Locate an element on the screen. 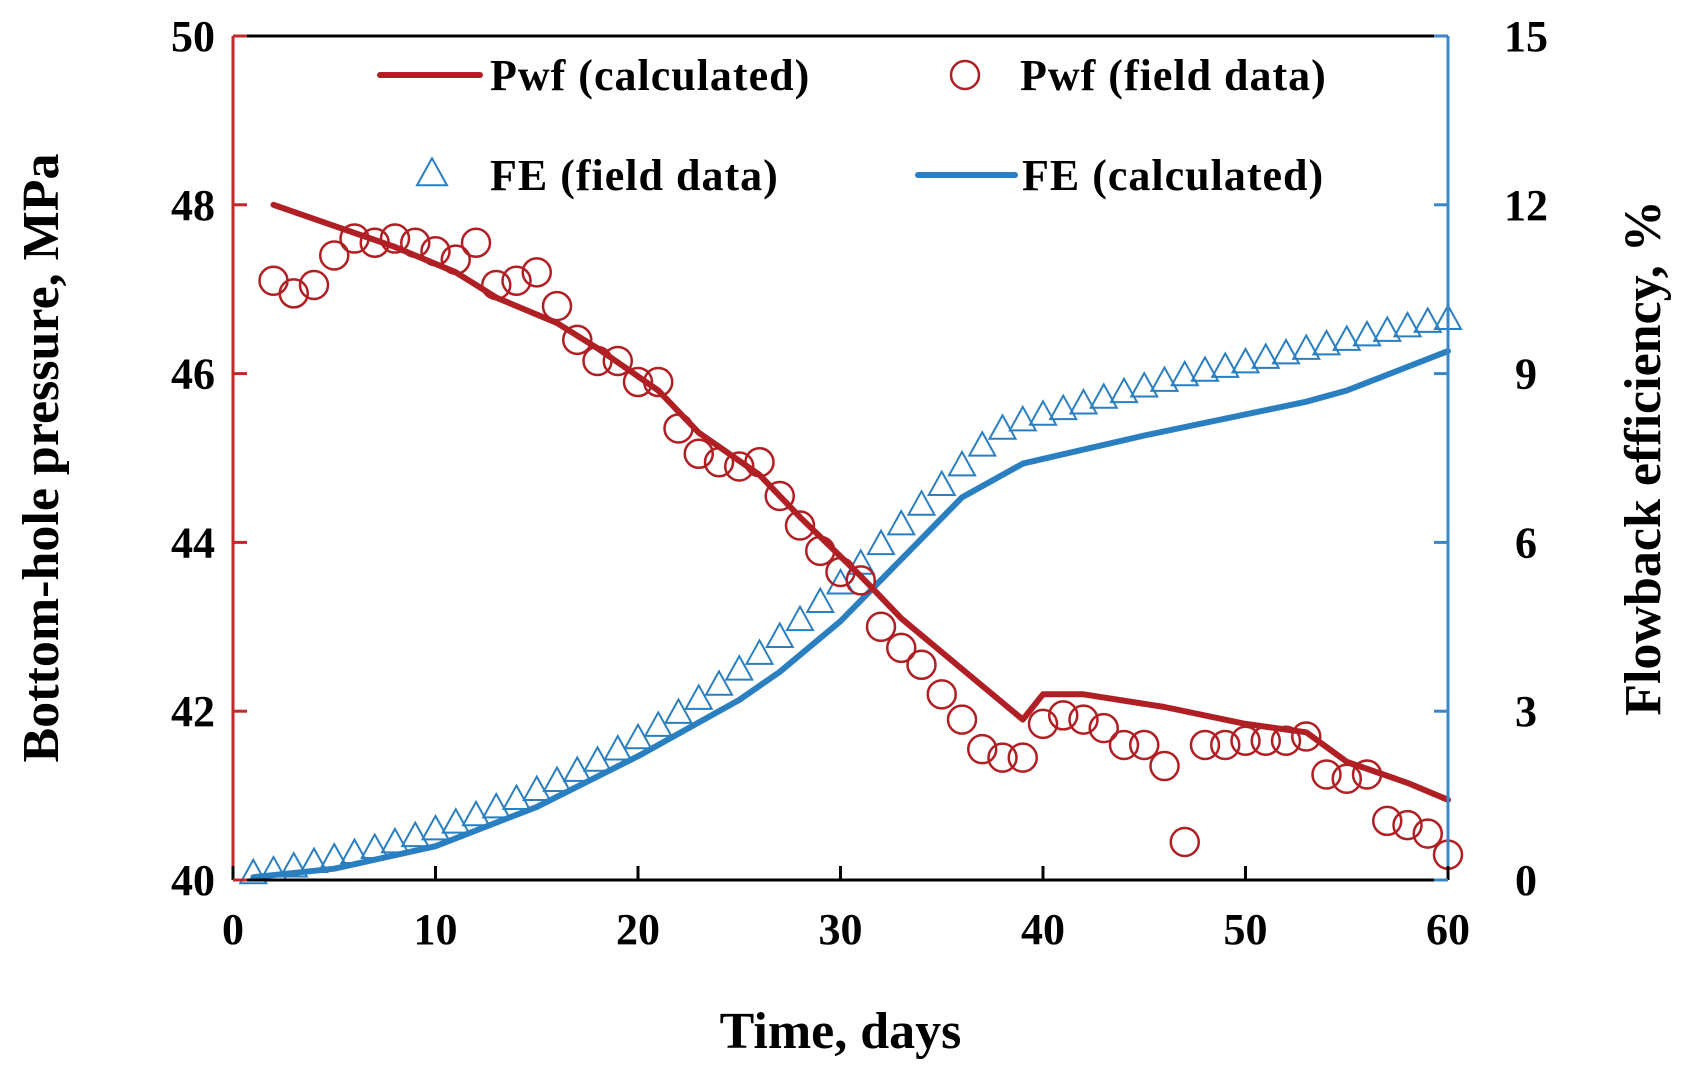 This screenshot has height=1077, width=1683. y-axis-title: Bottom-hole pressure, MPa is located at coordinates (41, 458).